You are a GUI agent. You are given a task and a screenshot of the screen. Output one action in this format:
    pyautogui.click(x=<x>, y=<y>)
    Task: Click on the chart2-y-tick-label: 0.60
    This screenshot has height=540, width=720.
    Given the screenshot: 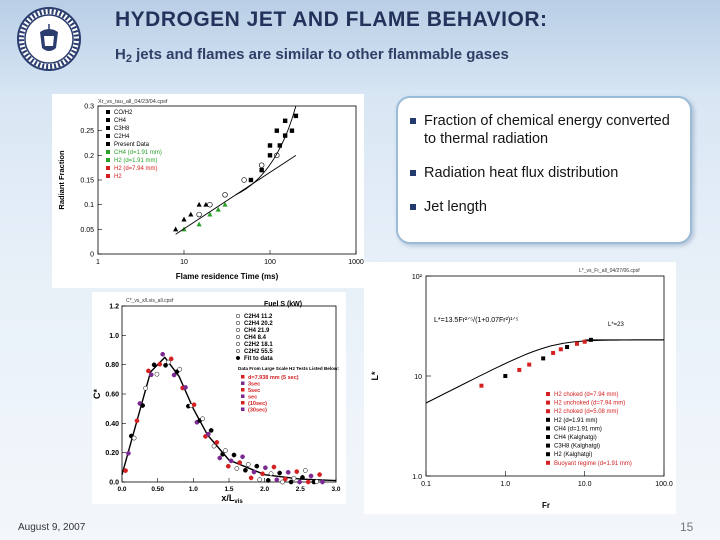 What is the action you would take?
    pyautogui.click(x=112, y=395)
    